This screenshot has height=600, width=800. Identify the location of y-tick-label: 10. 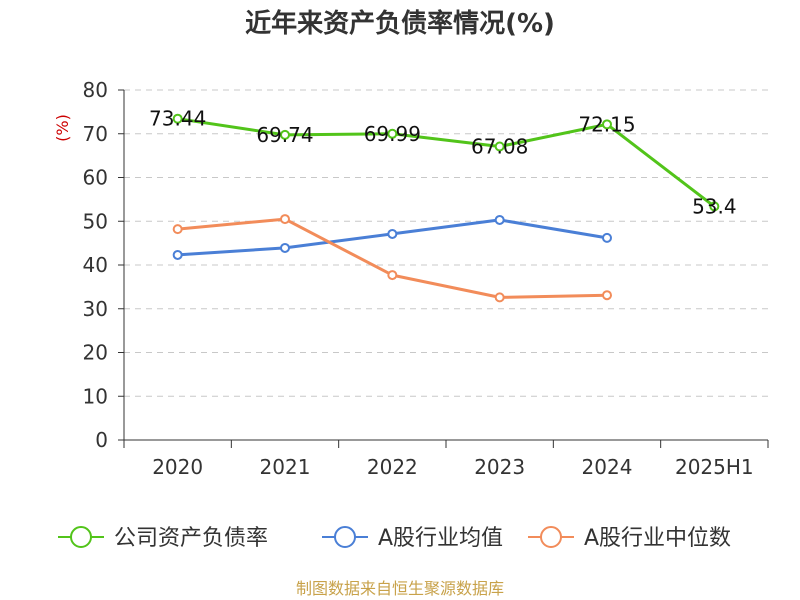
(95, 396).